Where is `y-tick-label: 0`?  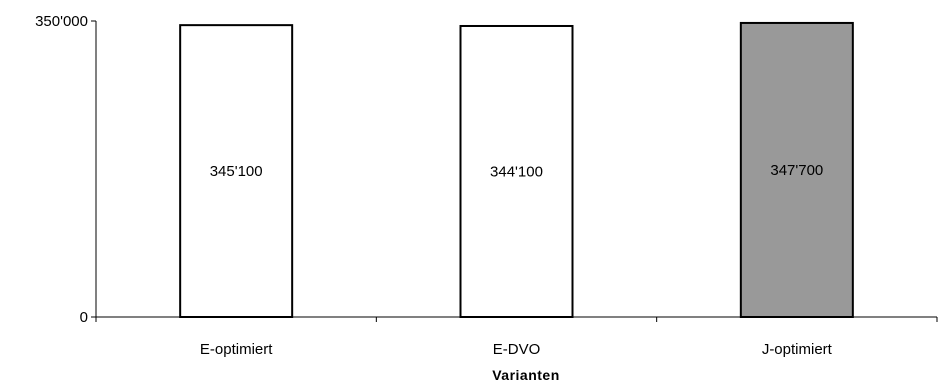 y-tick-label: 0 is located at coordinates (84, 317).